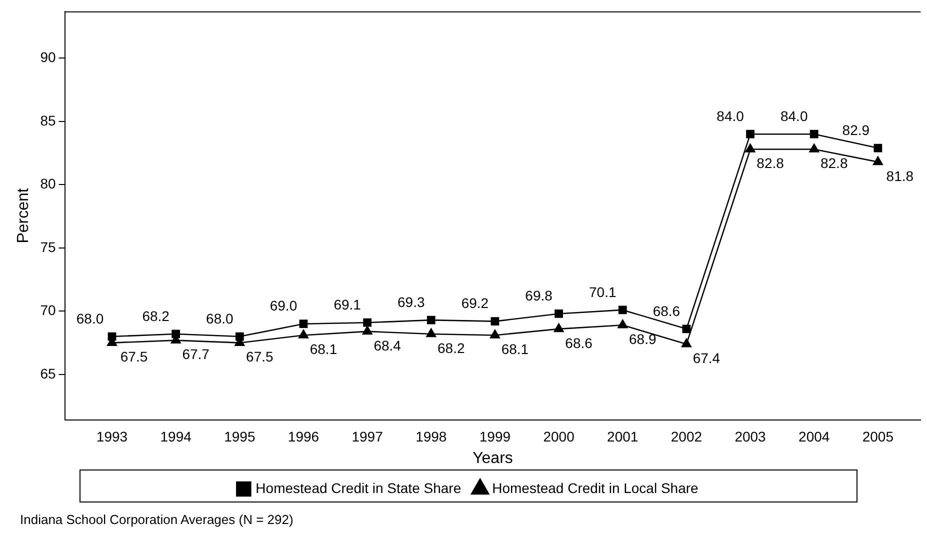 This screenshot has height=537, width=927. I want to click on data-label: 68.4, so click(388, 345).